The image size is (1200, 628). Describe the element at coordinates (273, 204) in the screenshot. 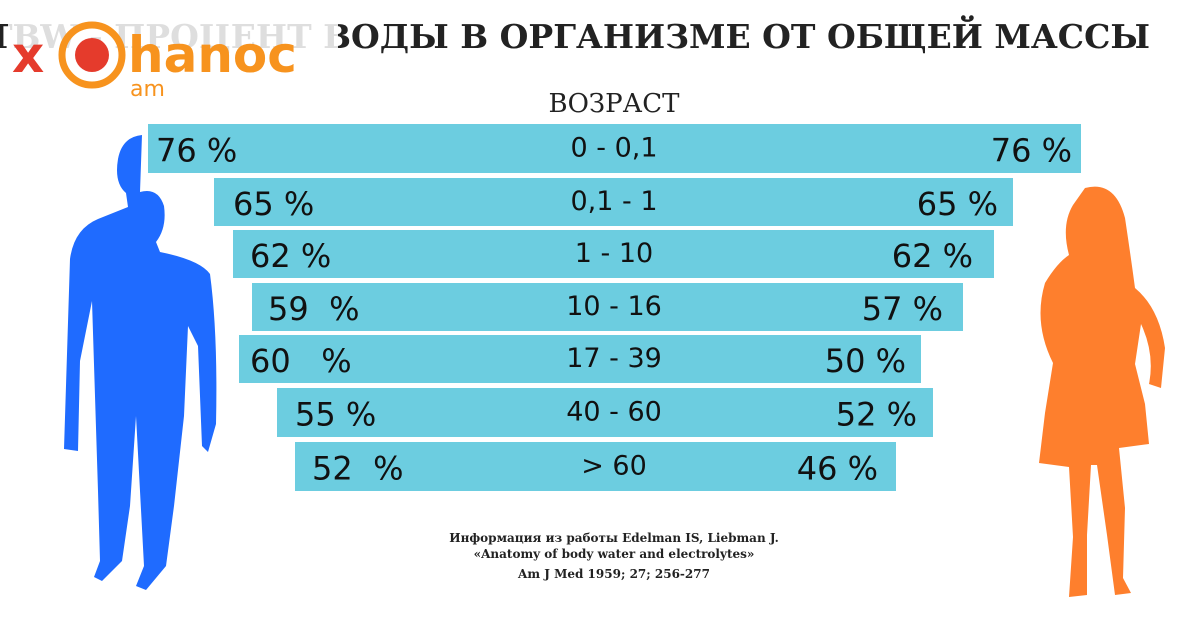

I see `male-percent: 65 %` at that location.